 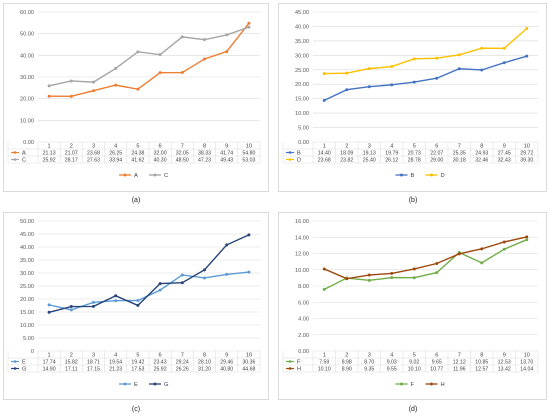 What do you see at coordinates (527, 355) in the screenshot?
I see `x-tick-label: 10` at bounding box center [527, 355].